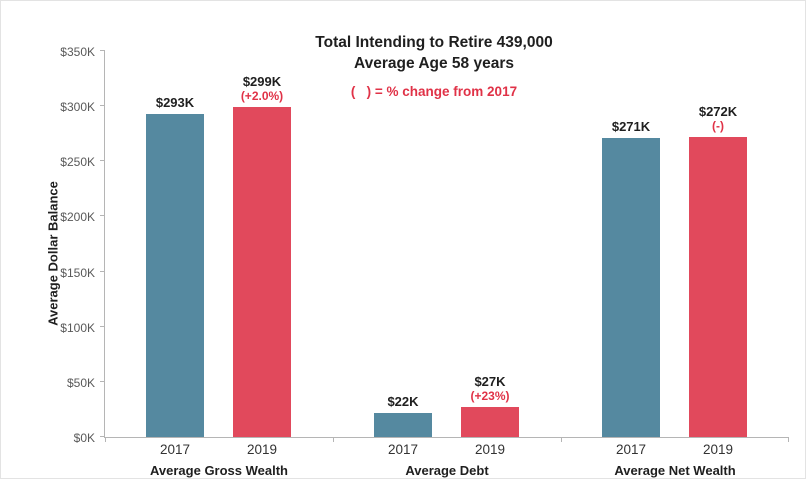  Describe the element at coordinates (77, 327) in the screenshot. I see `y-tick-label: $100K` at that location.